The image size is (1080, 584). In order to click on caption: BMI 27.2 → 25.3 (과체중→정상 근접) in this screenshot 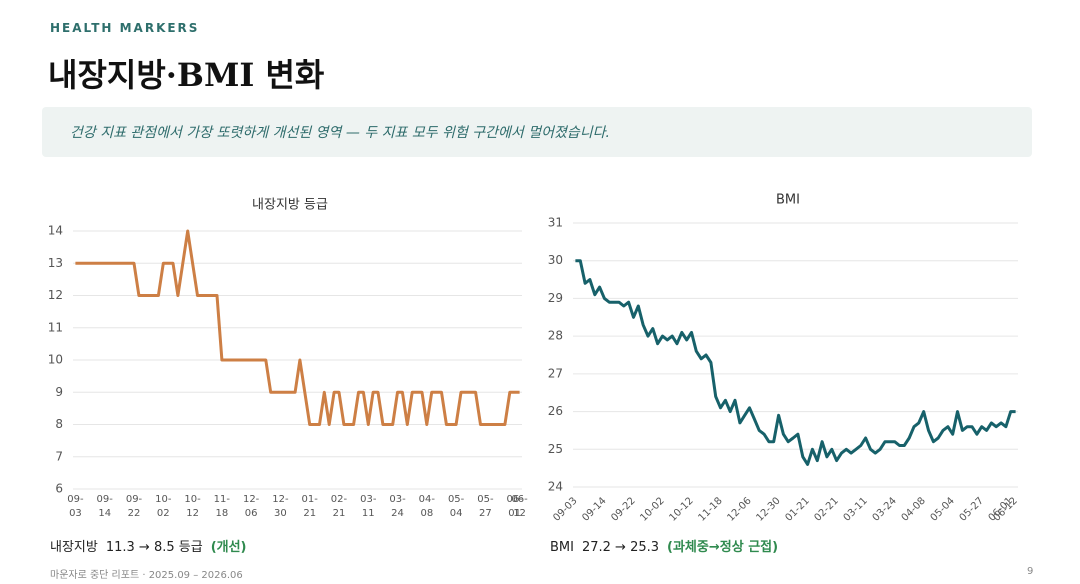, I will do `click(664, 547)`.